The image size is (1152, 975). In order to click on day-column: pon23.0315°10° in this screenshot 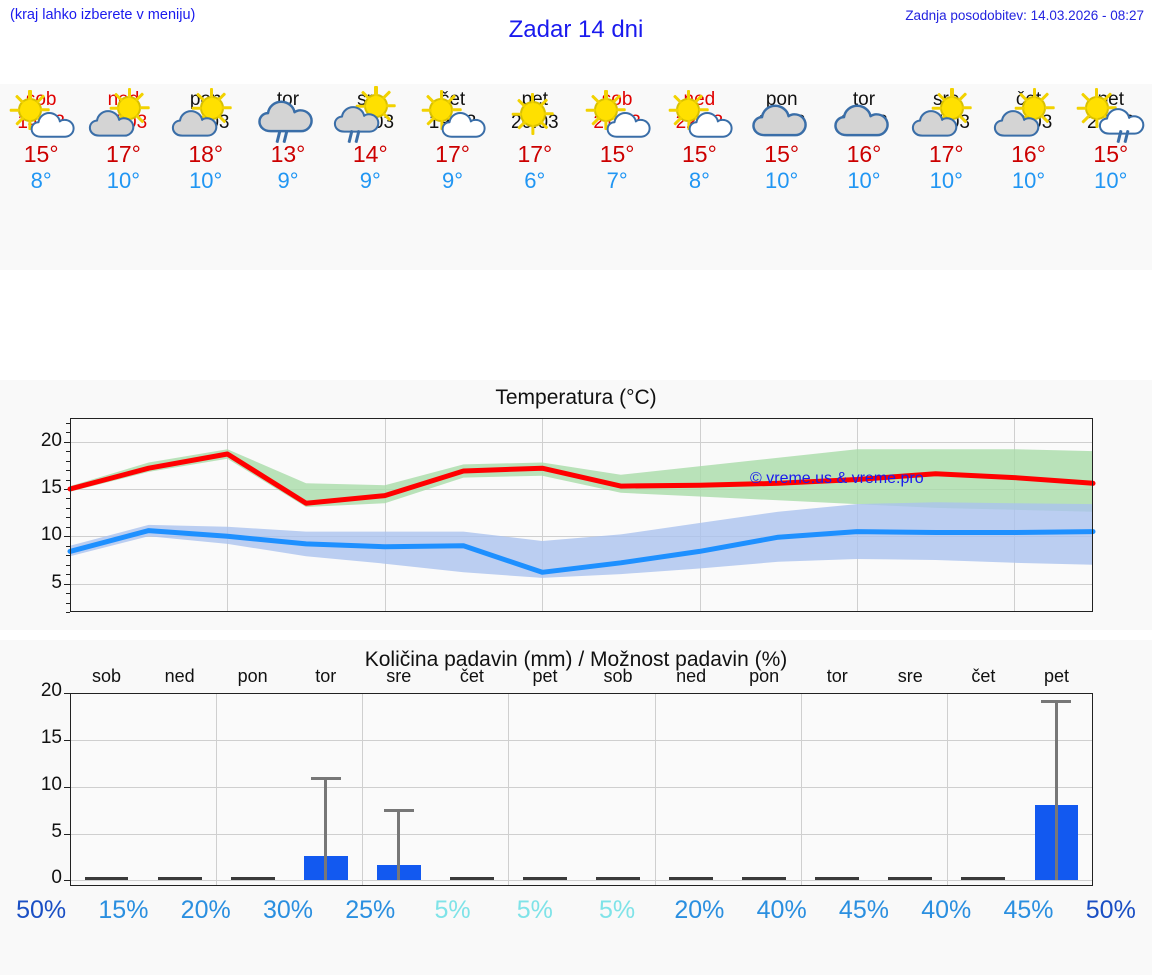, I will do `click(782, 177)`.